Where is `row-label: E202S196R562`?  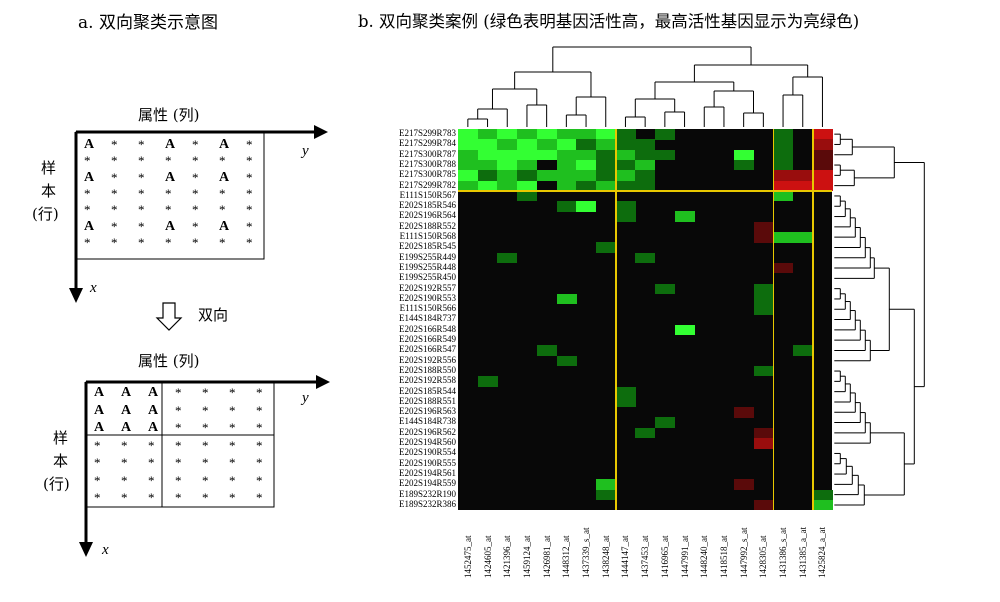 row-label: E202S196R562 is located at coordinates (427, 431).